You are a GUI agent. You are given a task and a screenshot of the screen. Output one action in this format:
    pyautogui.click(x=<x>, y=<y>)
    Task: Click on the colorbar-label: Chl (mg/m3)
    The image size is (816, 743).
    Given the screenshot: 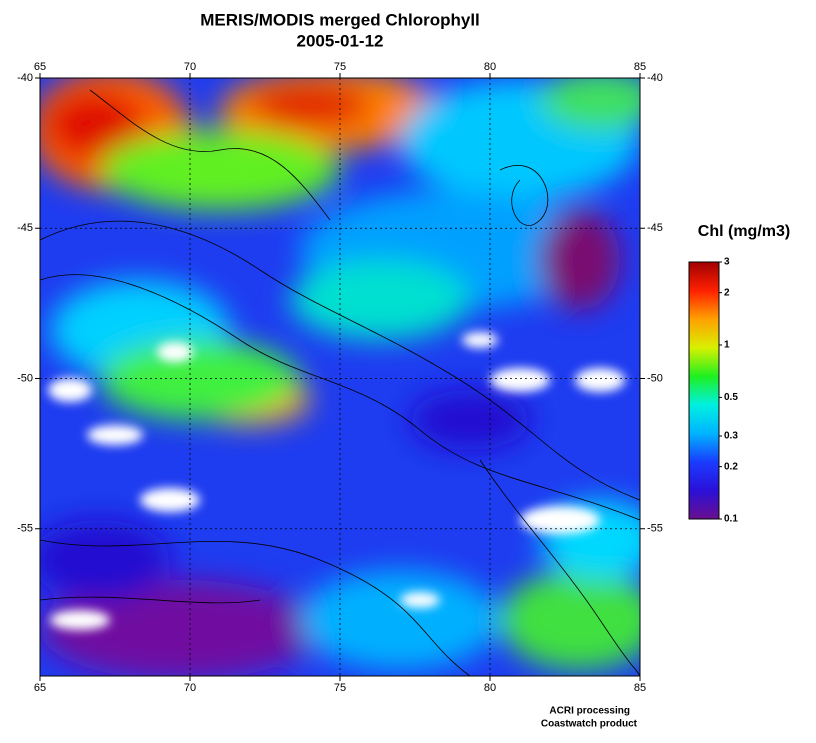 What is the action you would take?
    pyautogui.click(x=744, y=231)
    